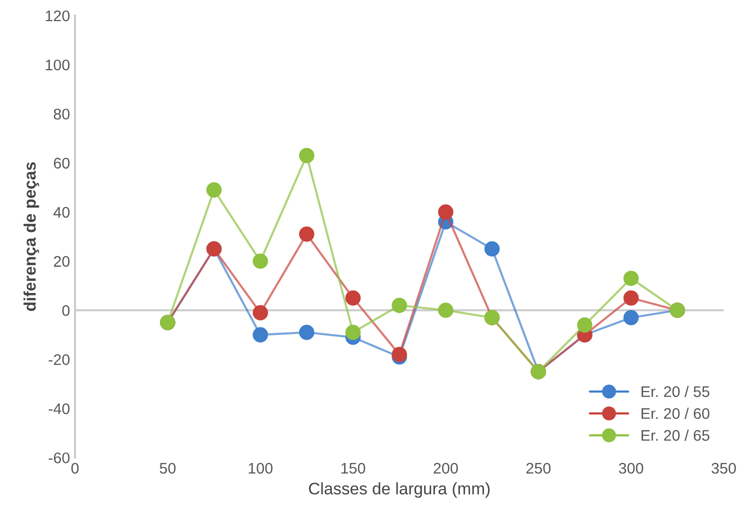 This screenshot has height=520, width=750. What do you see at coordinates (59, 360) in the screenshot?
I see `y-tick-label: -20` at bounding box center [59, 360].